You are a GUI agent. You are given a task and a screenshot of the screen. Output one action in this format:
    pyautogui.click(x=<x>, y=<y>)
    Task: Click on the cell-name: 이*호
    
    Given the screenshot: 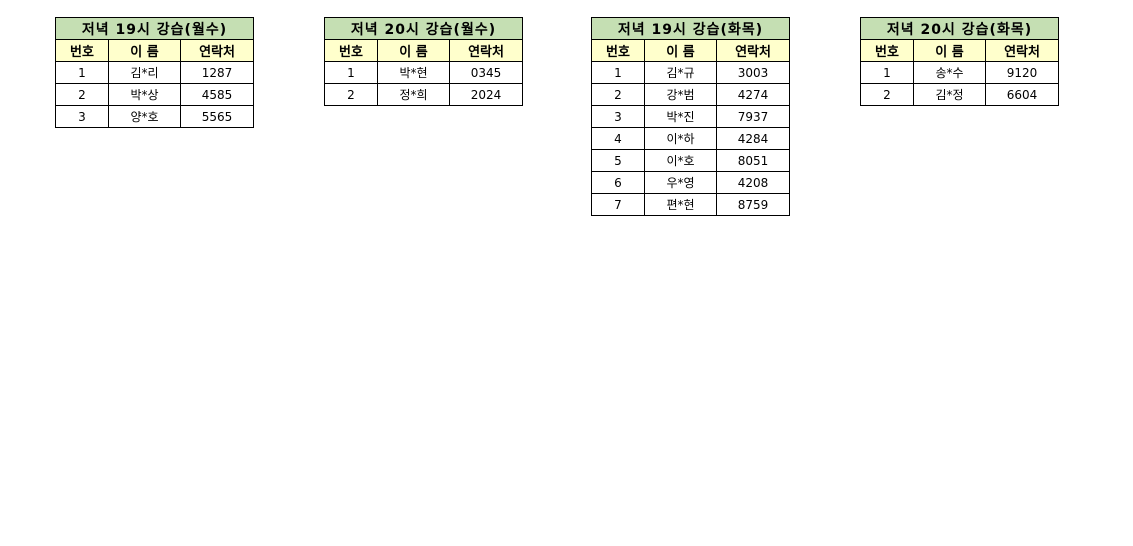 What is the action you would take?
    pyautogui.click(x=680, y=160)
    